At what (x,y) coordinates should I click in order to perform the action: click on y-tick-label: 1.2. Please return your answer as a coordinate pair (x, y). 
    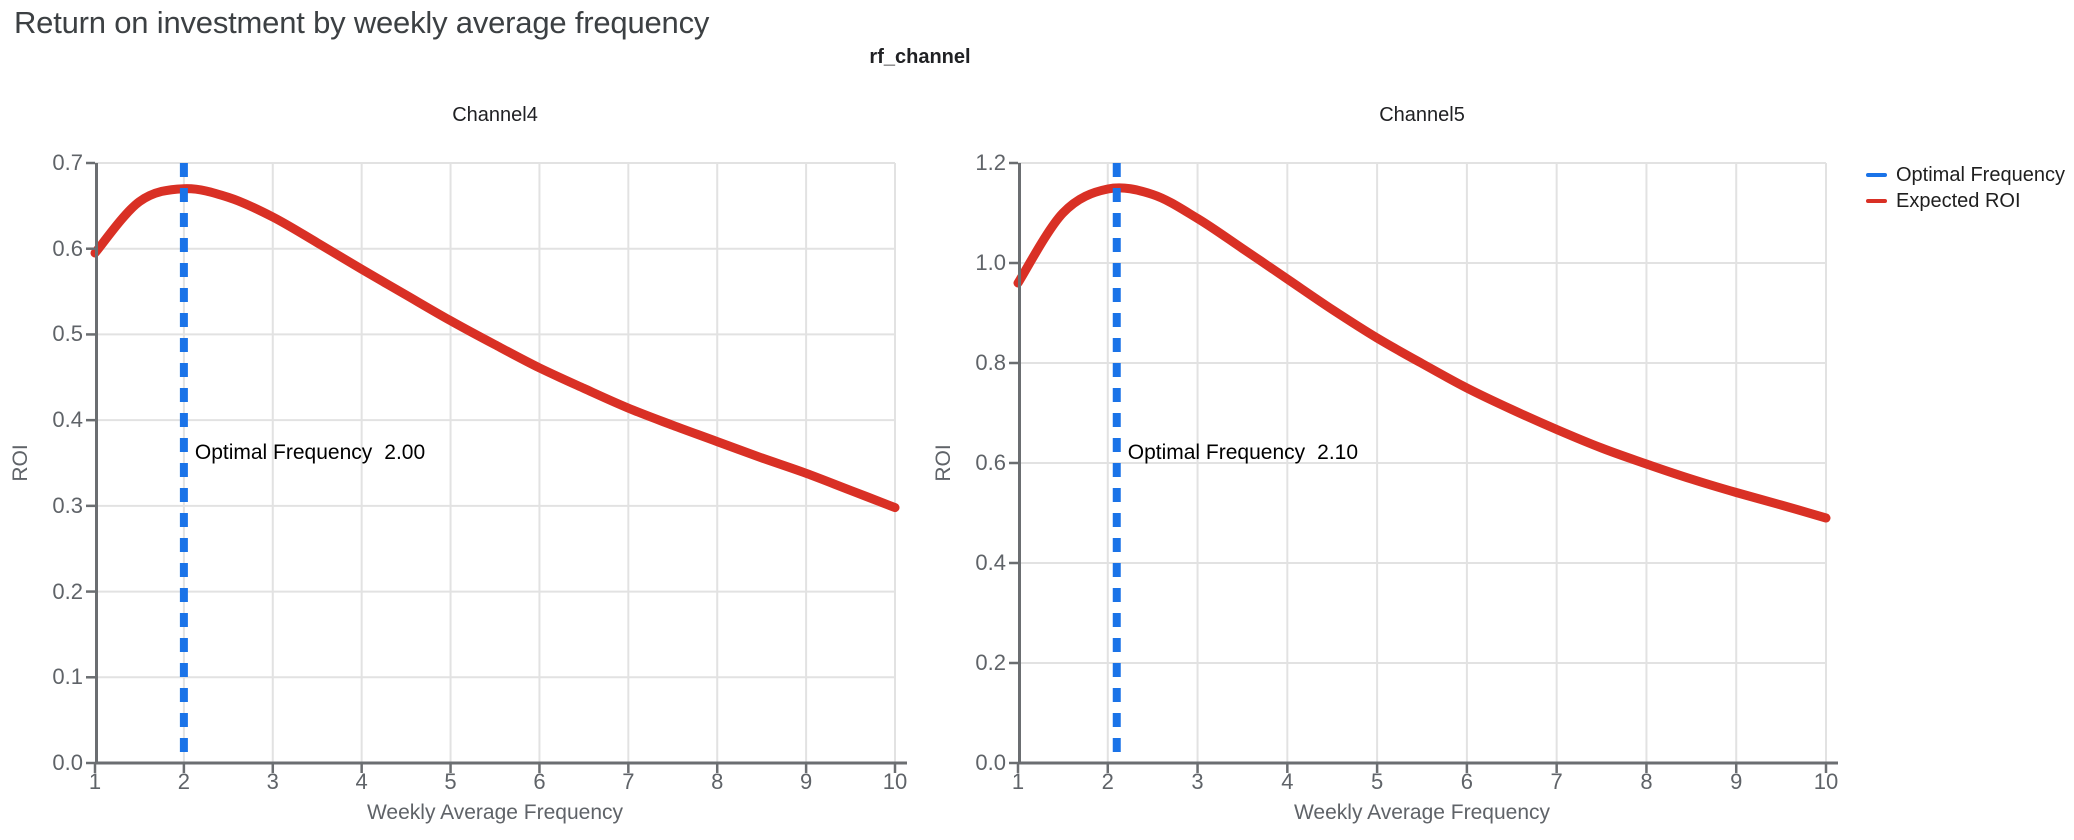
    Looking at the image, I should click on (990, 162).